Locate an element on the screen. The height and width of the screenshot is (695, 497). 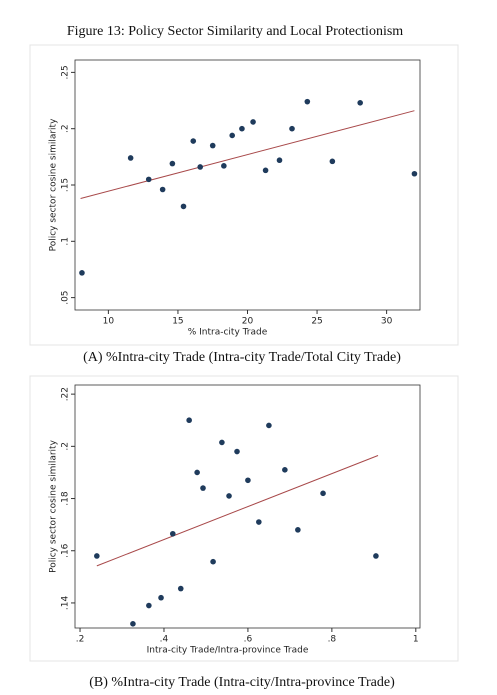
x-tick-label: .2 is located at coordinates (80, 640).